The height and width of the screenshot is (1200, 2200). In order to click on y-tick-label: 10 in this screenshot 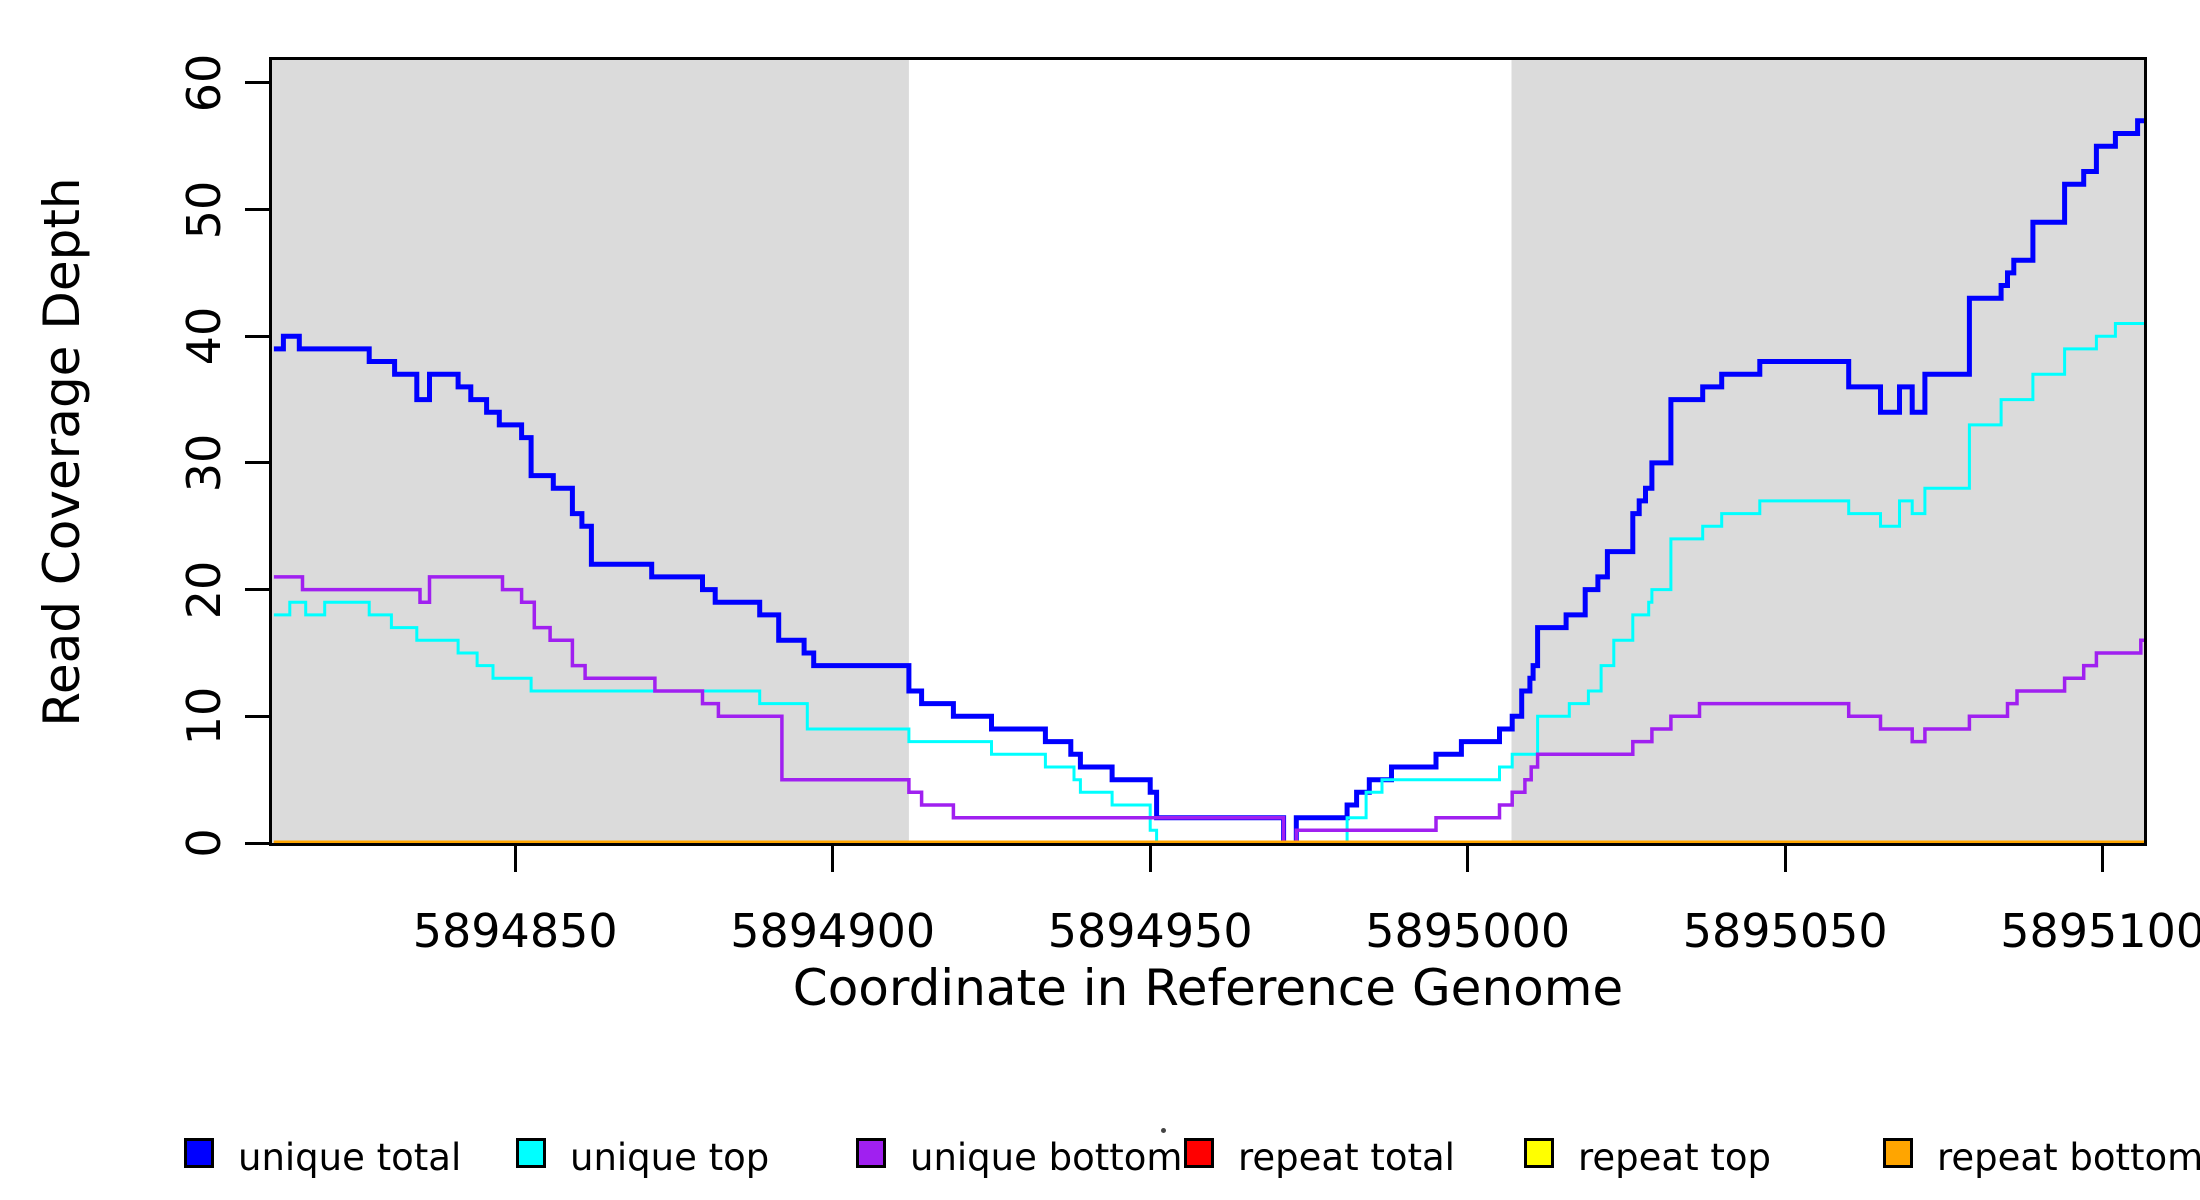, I will do `click(204, 716)`.